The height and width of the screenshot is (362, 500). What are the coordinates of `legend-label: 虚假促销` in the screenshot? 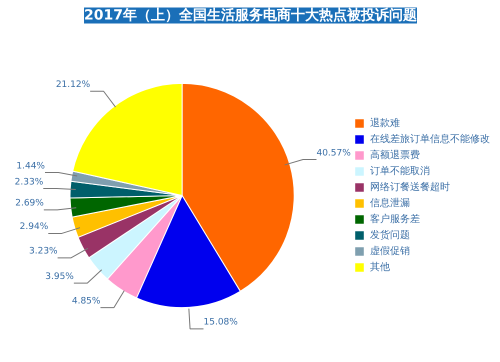 It's located at (390, 251).